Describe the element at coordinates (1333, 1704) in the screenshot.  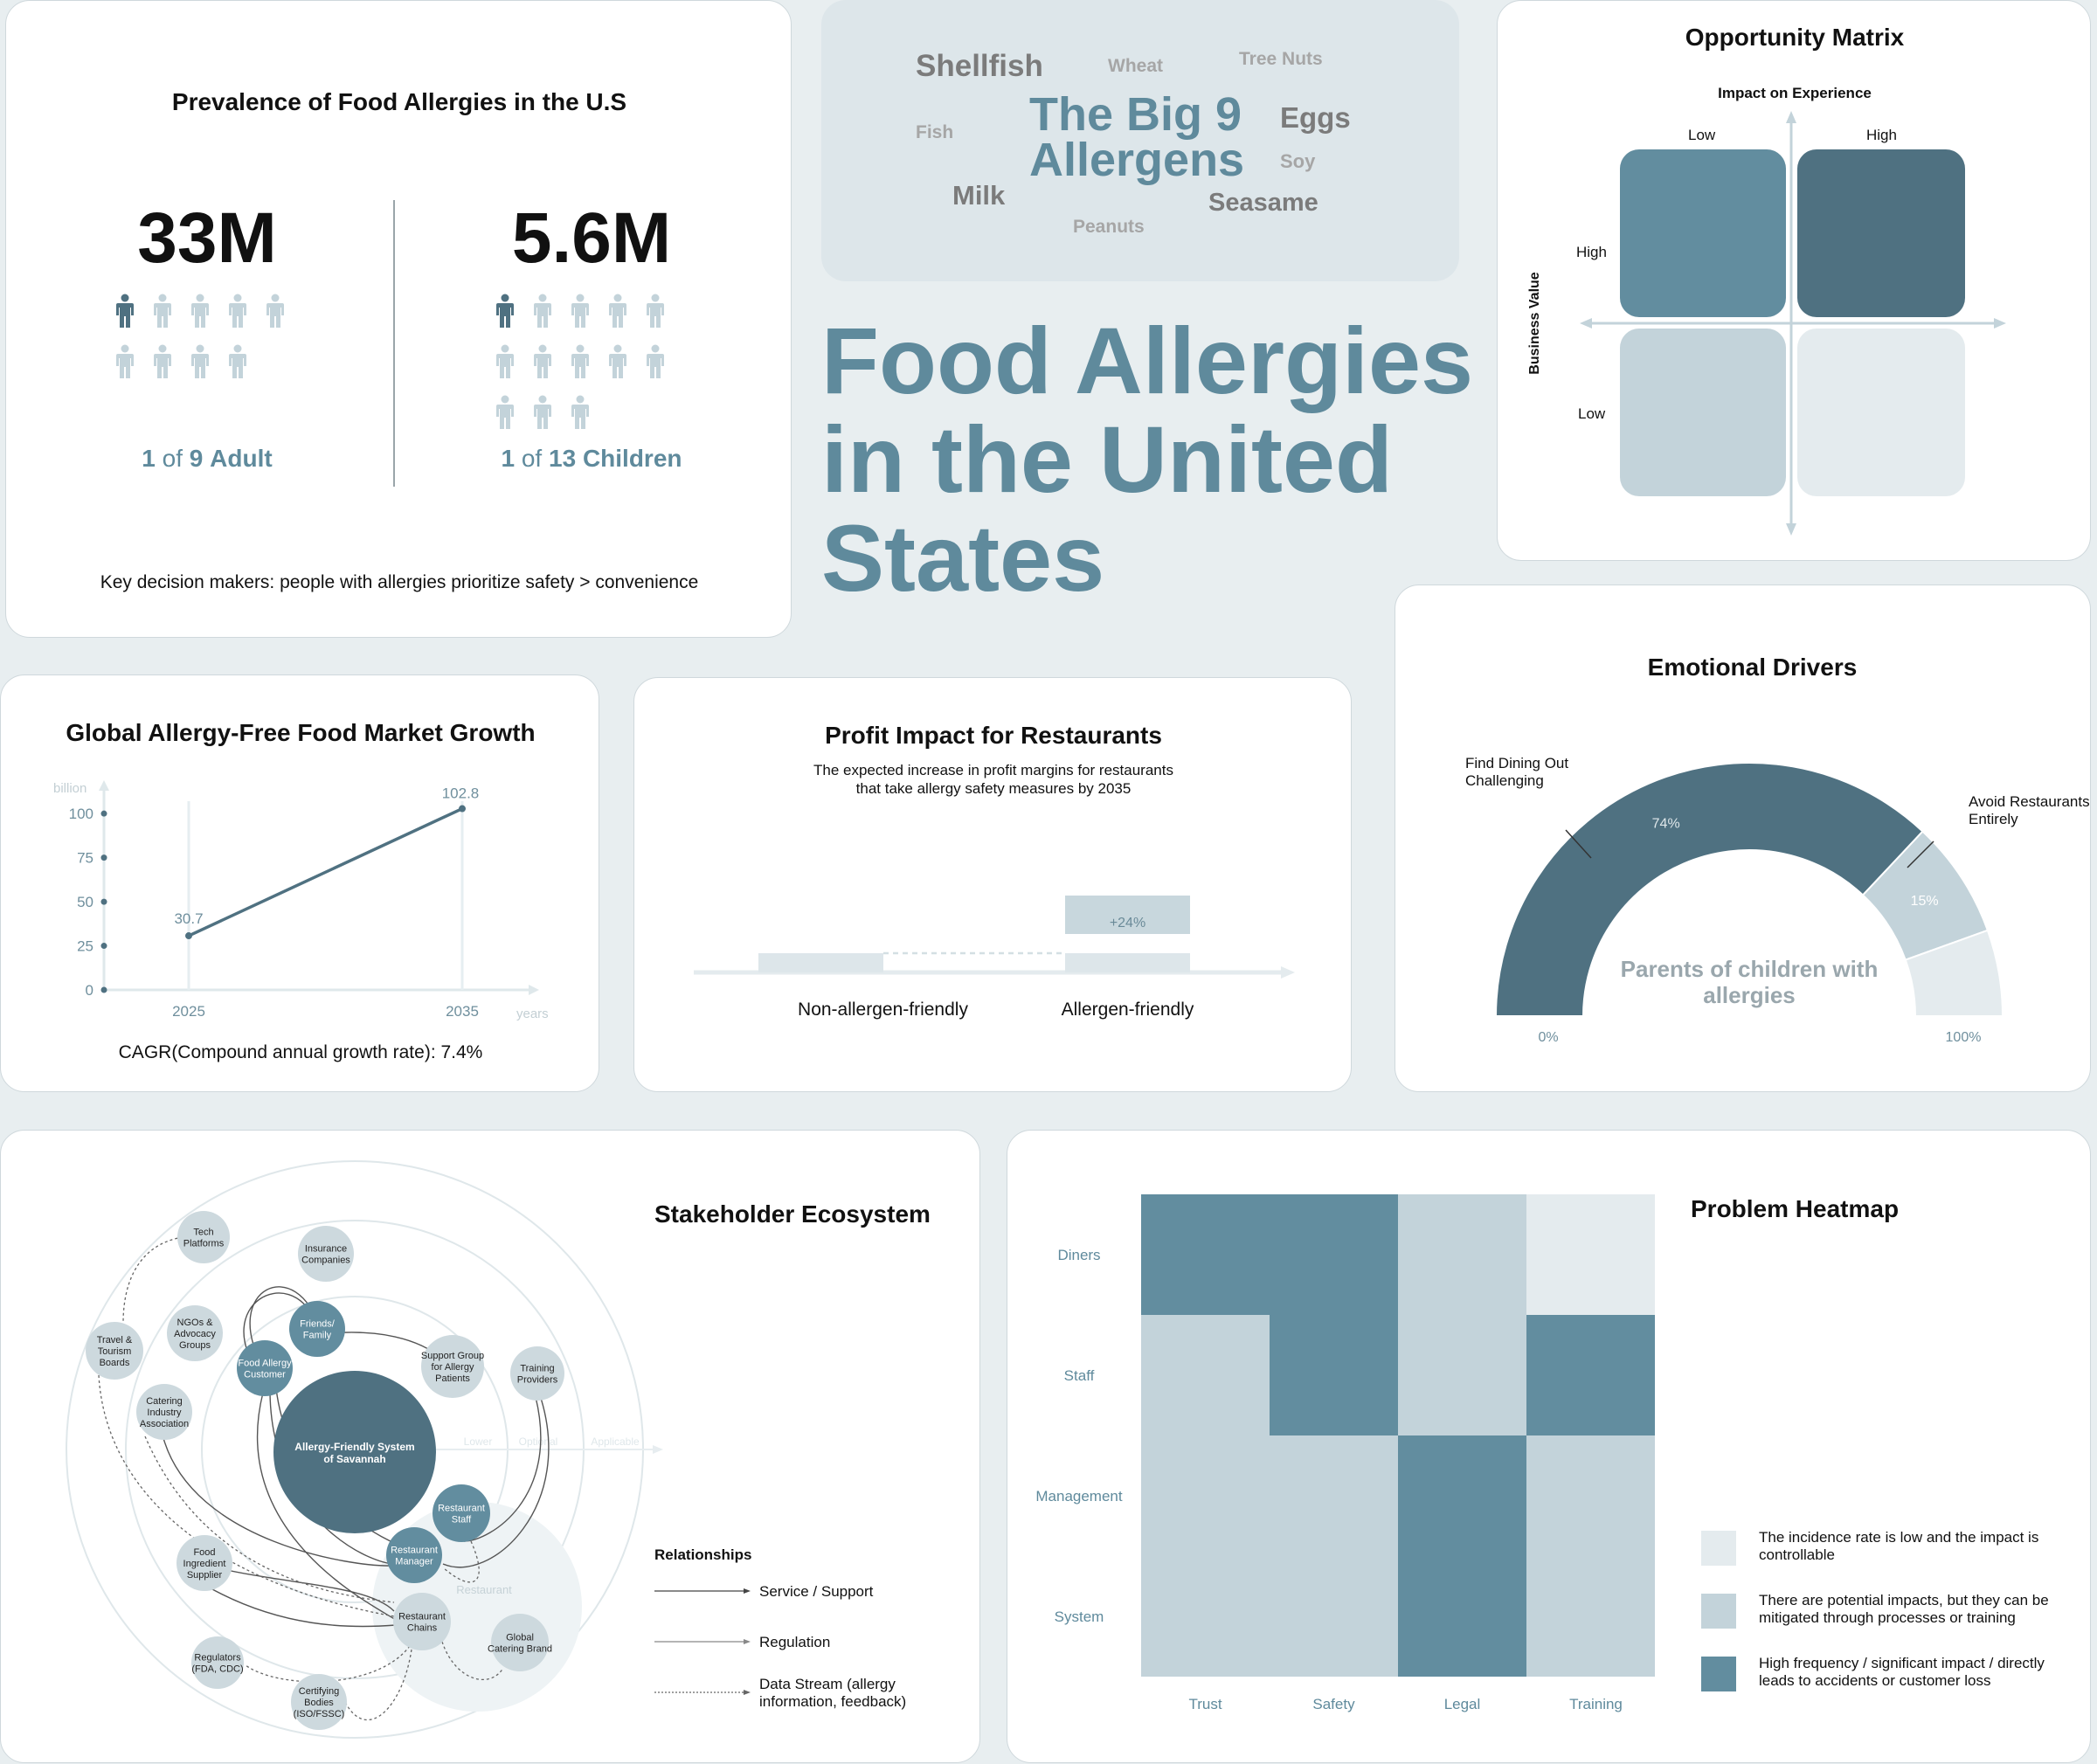
I see `heatmap-col-label: Safety` at that location.